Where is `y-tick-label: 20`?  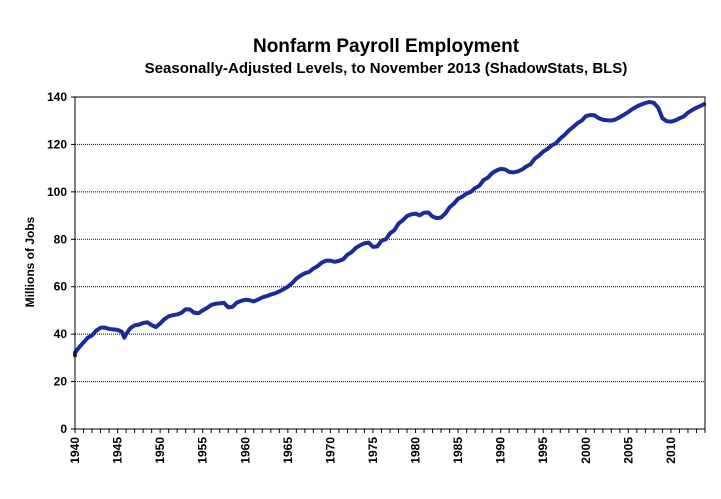 y-tick-label: 20 is located at coordinates (61, 382).